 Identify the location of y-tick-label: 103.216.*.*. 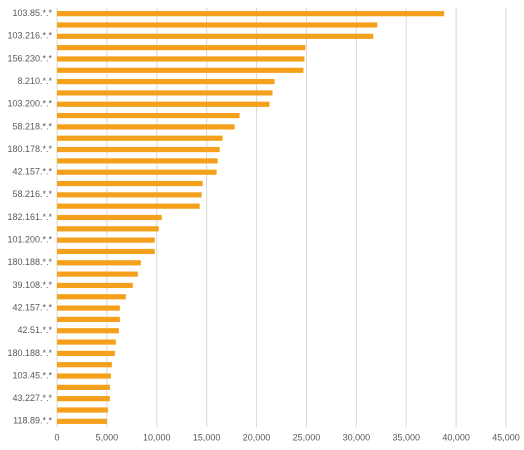
(29, 36).